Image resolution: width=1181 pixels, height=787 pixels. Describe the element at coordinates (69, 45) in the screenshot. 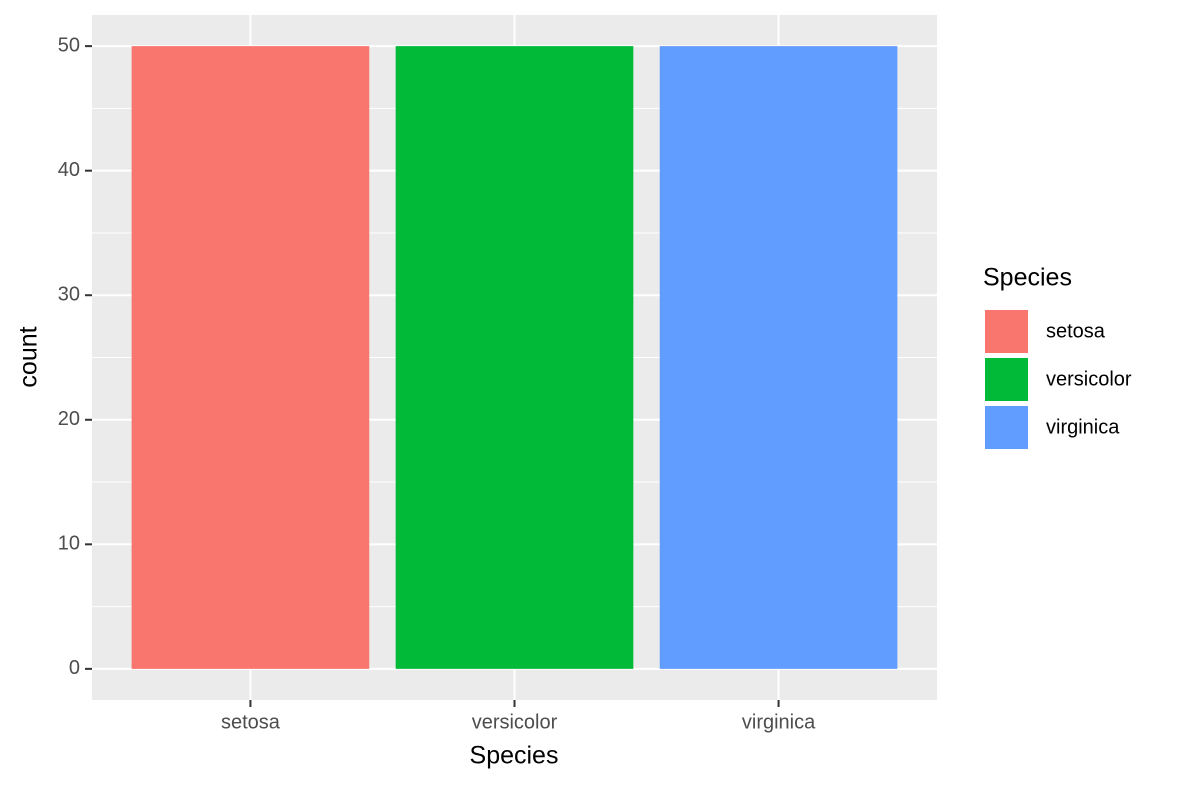

I see `y-tick-label: 50` at that location.